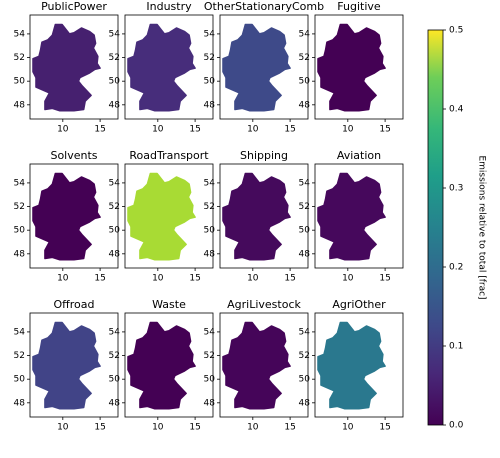 The width and height of the screenshot is (500, 458). Describe the element at coordinates (456, 189) in the screenshot. I see `colorbar-tick-label: 0.3` at that location.